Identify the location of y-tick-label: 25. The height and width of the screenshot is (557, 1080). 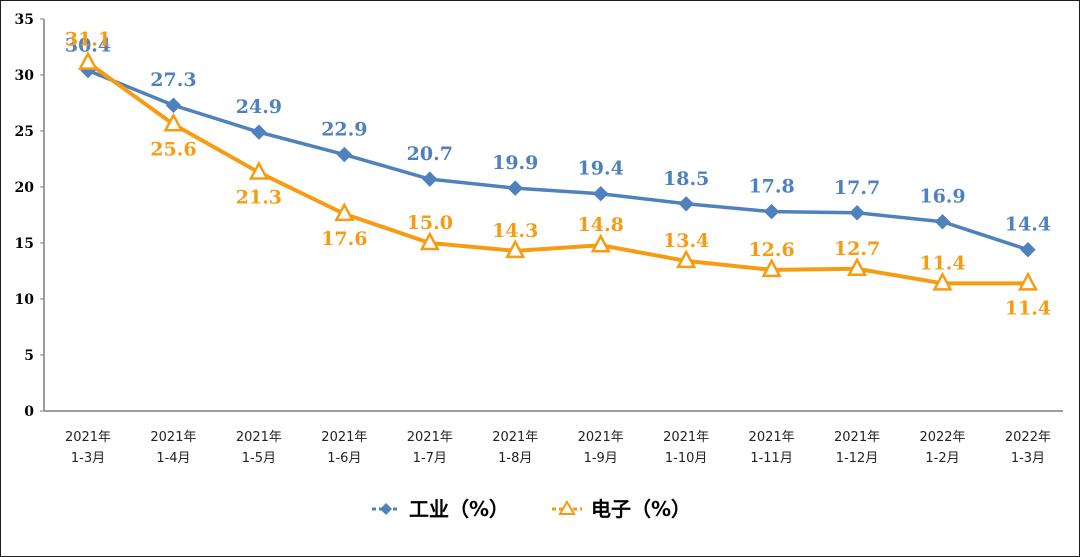
(24, 132).